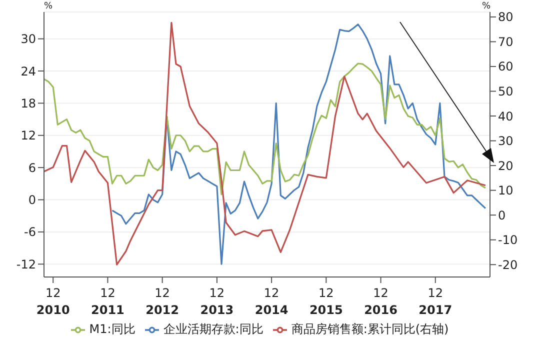 Image resolution: width=550 pixels, height=344 pixels. Describe the element at coordinates (506, 165) in the screenshot. I see `y2-tick-label: 20` at that location.